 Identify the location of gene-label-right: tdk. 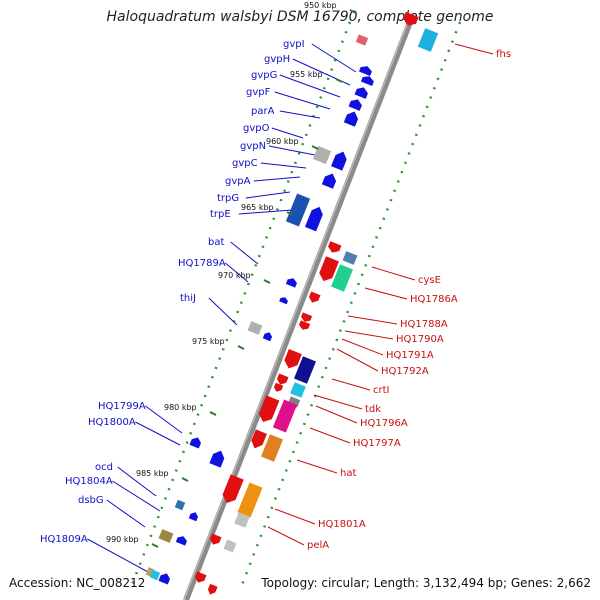
(373, 409).